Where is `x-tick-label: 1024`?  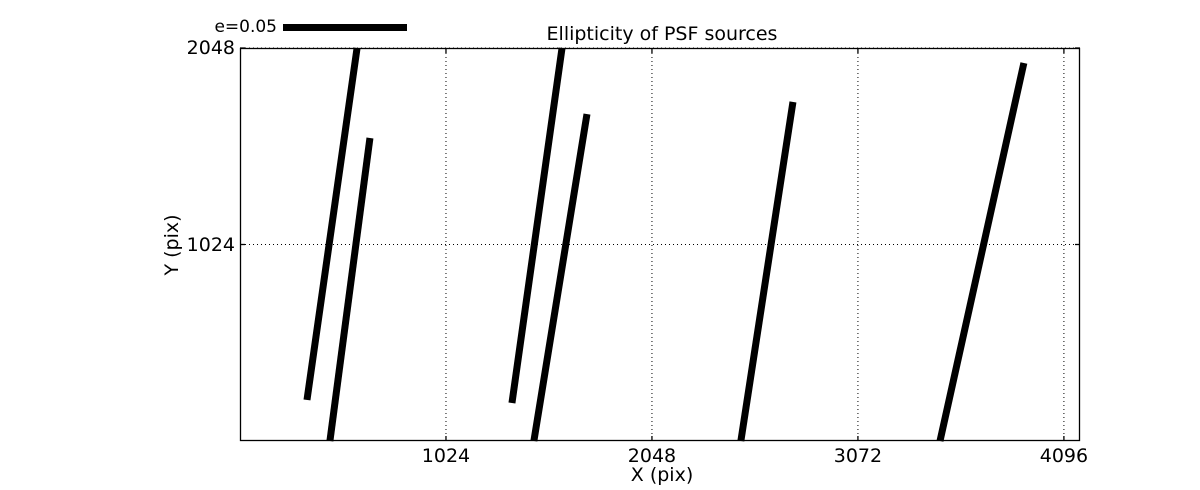
x-tick-label: 1024 is located at coordinates (446, 456).